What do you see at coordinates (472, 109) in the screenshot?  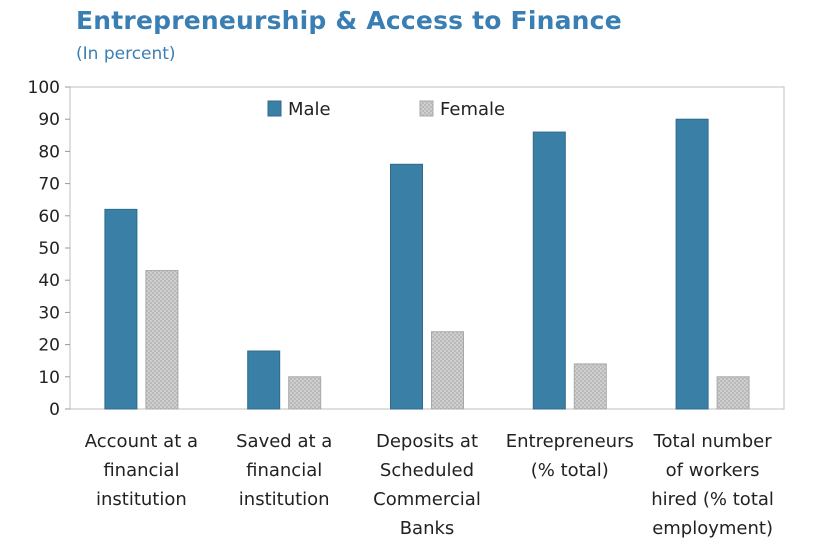 I see `legend-label-female: Female` at bounding box center [472, 109].